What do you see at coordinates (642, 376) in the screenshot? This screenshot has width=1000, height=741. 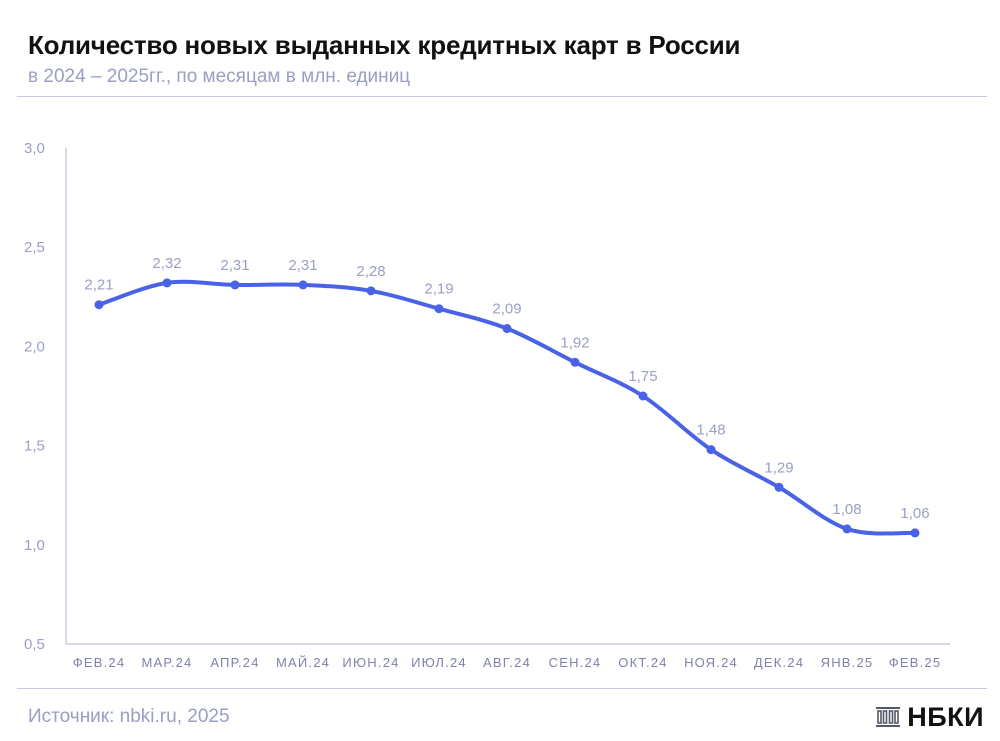 I see `data-label: 1,75` at bounding box center [642, 376].